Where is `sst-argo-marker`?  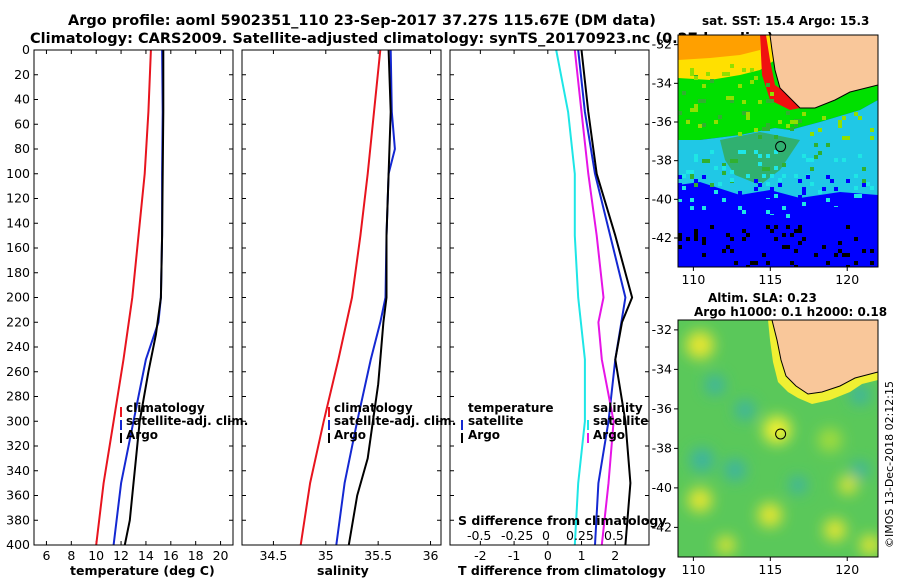
sst-argo-marker is located at coordinates (781, 147).